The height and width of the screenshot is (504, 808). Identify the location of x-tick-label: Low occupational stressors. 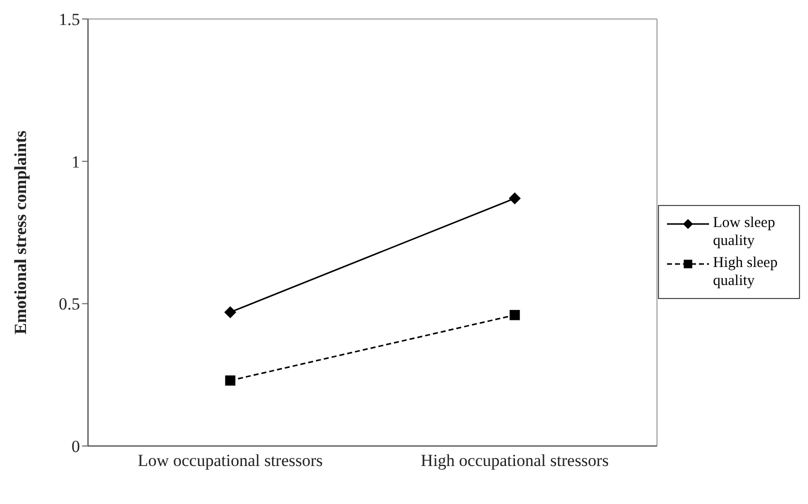
(230, 460).